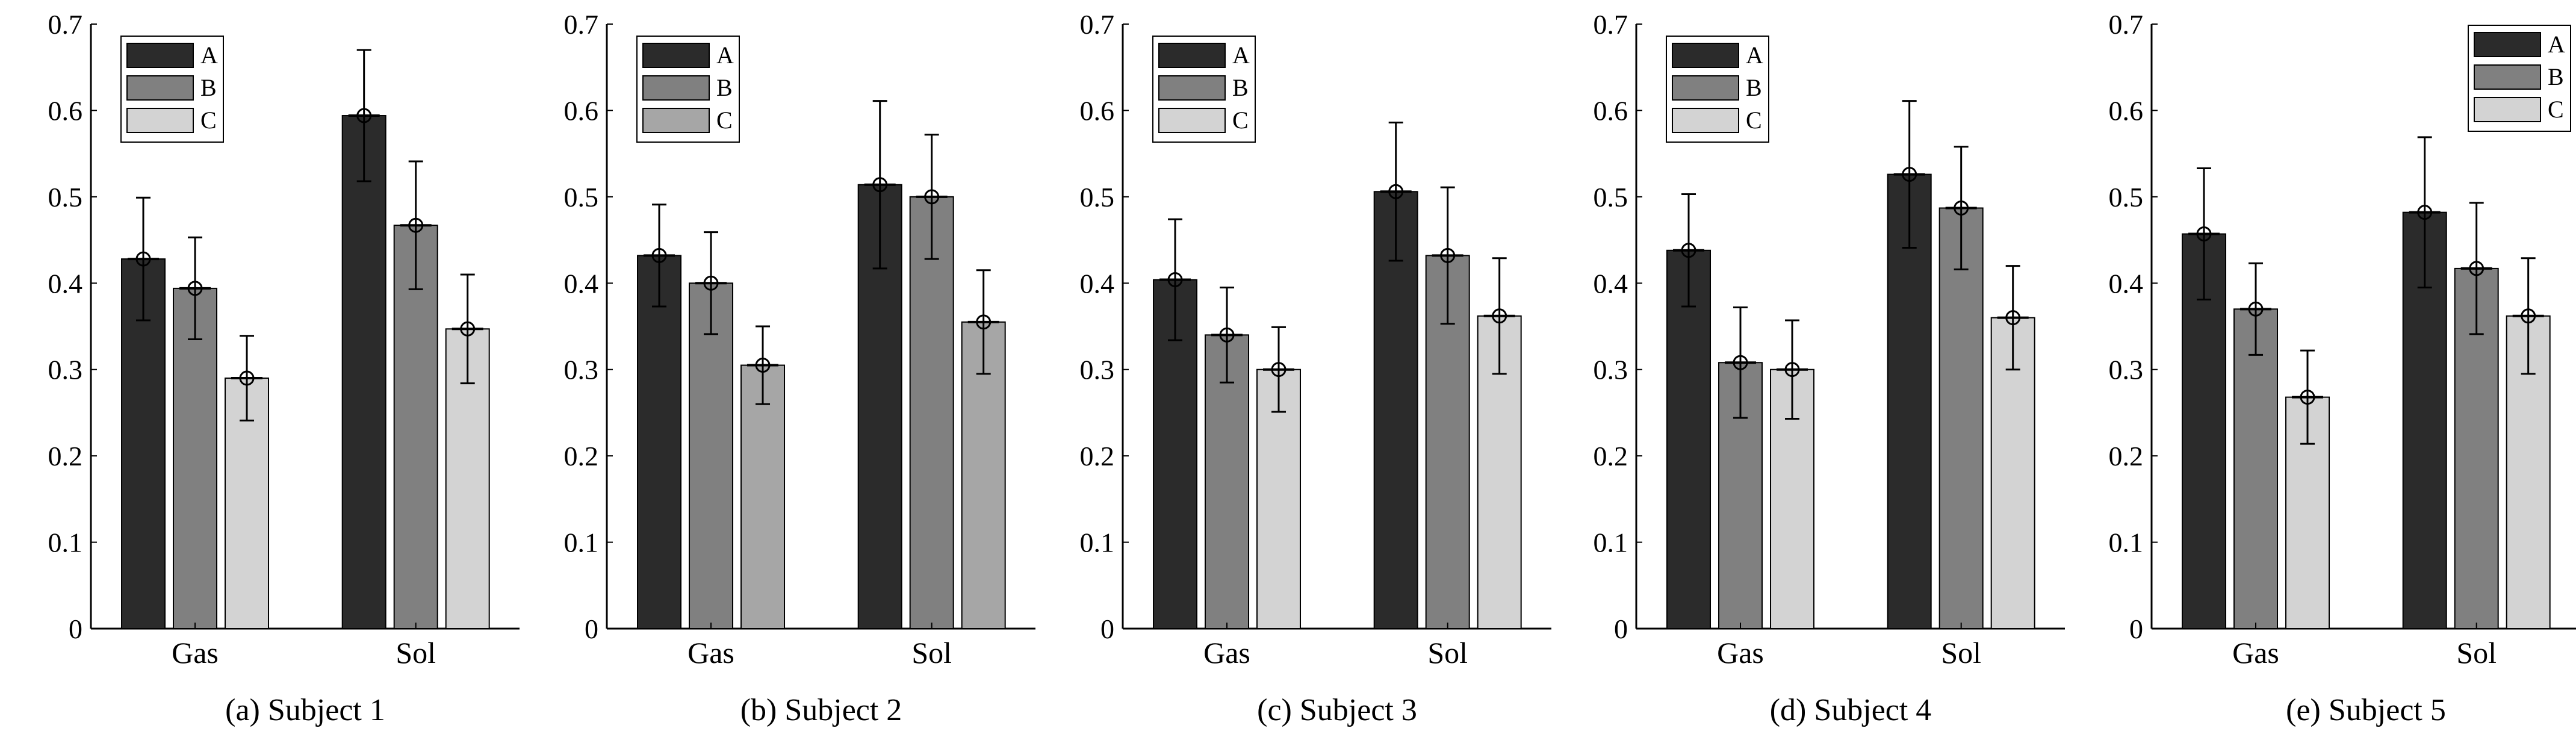  What do you see at coordinates (305, 710) in the screenshot?
I see `chart-caption: (a) Subject 1` at bounding box center [305, 710].